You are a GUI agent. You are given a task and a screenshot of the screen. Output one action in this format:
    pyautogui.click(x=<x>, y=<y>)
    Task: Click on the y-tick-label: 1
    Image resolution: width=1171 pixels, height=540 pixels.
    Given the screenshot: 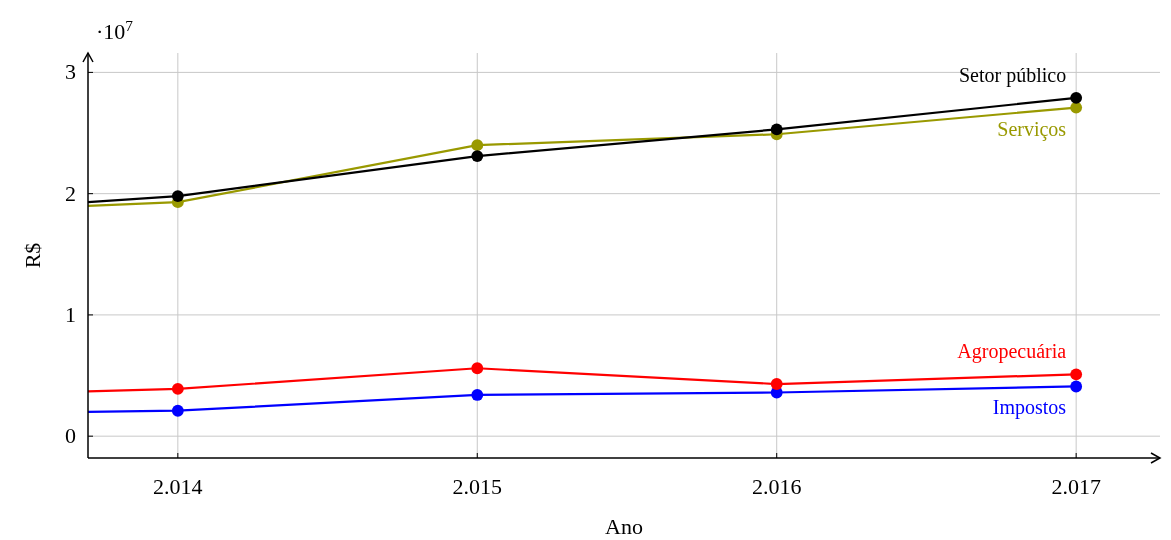 What is the action you would take?
    pyautogui.click(x=70, y=314)
    